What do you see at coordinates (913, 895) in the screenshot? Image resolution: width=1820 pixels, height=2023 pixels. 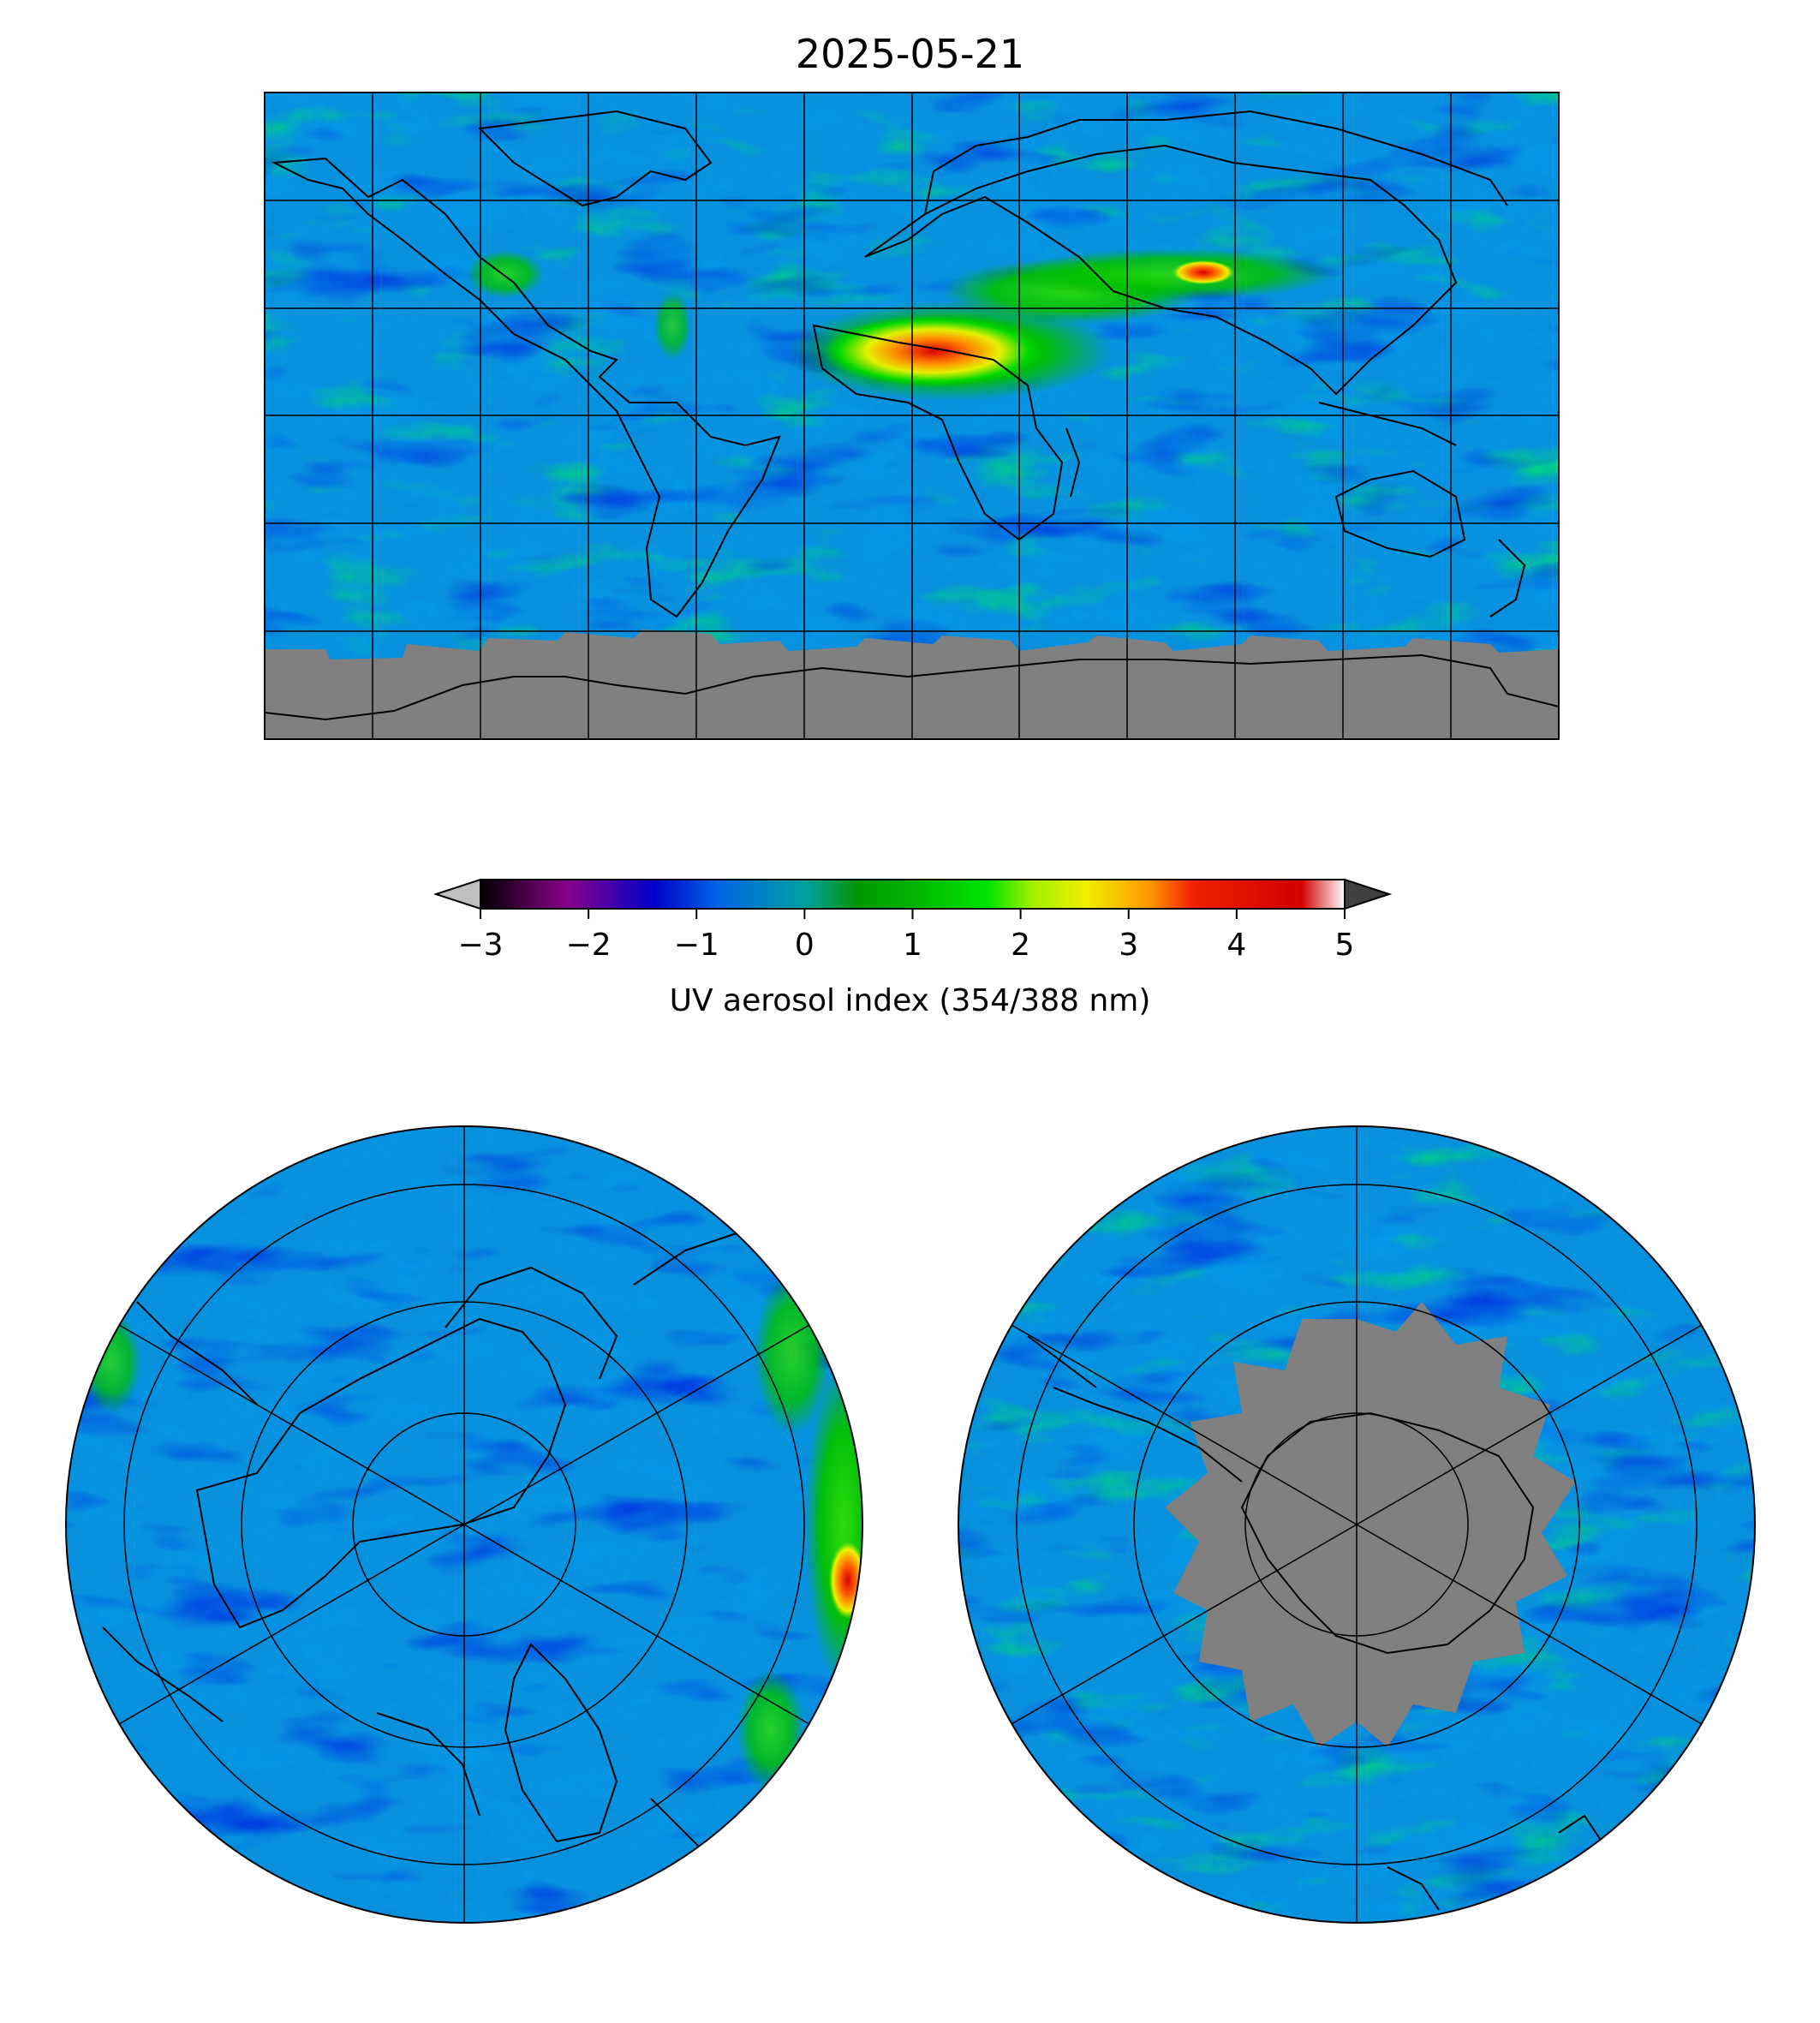 I see `colorbar-gradient` at bounding box center [913, 895].